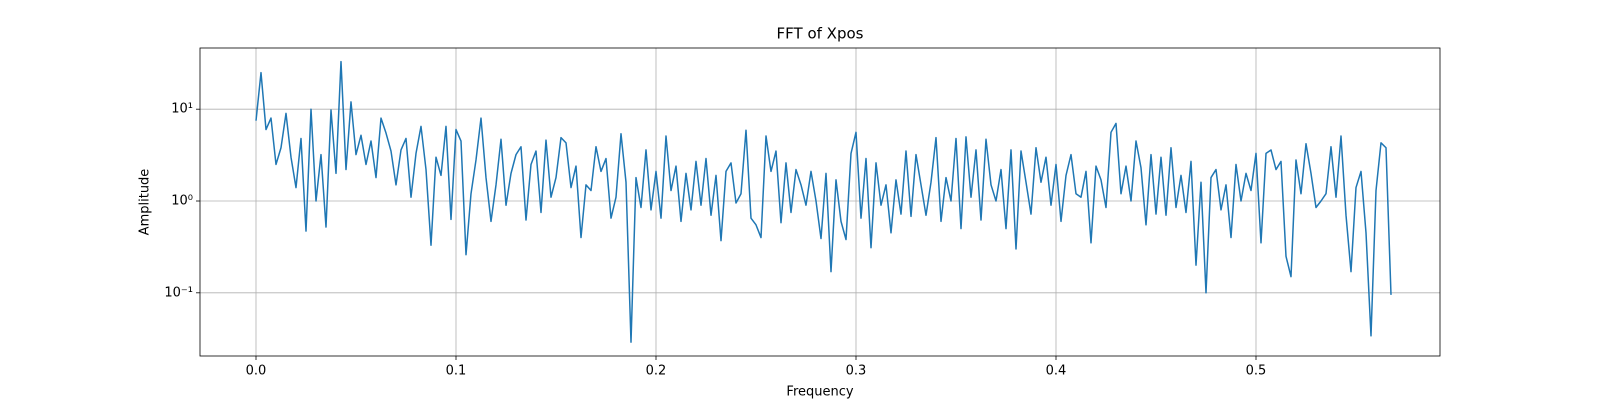 This screenshot has height=400, width=1600. I want to click on x-tick-label: 0.2, so click(656, 371).